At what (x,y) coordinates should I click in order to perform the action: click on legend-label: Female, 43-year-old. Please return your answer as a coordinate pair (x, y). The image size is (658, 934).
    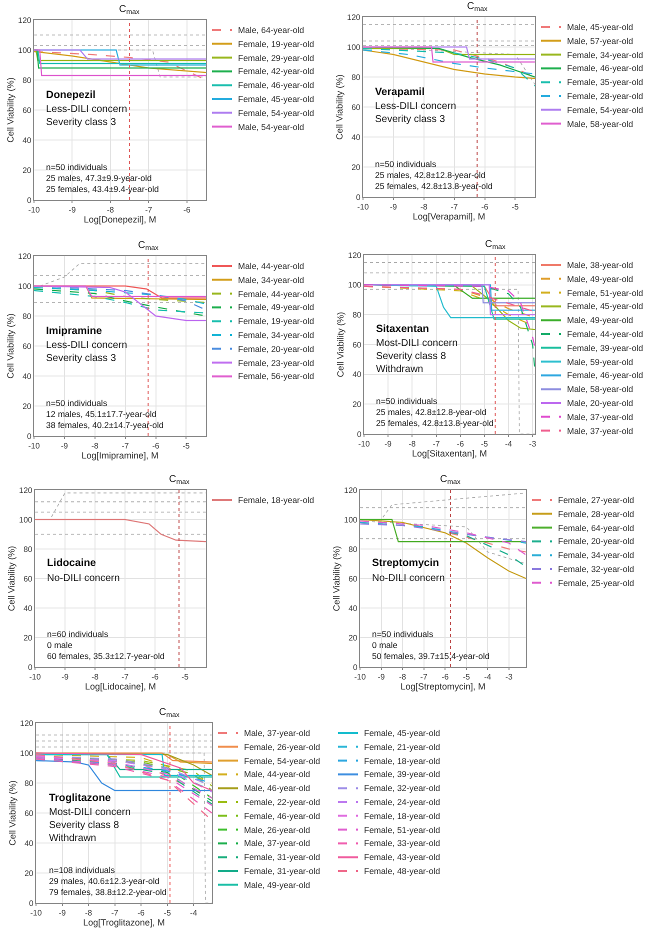
    Looking at the image, I should click on (402, 857).